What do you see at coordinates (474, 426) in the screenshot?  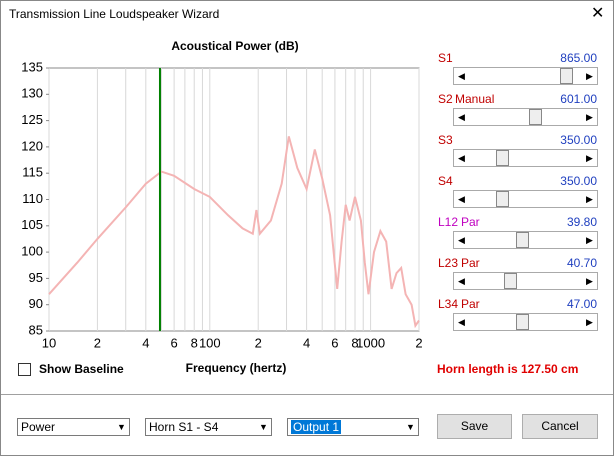 I see `save-button: Save` at bounding box center [474, 426].